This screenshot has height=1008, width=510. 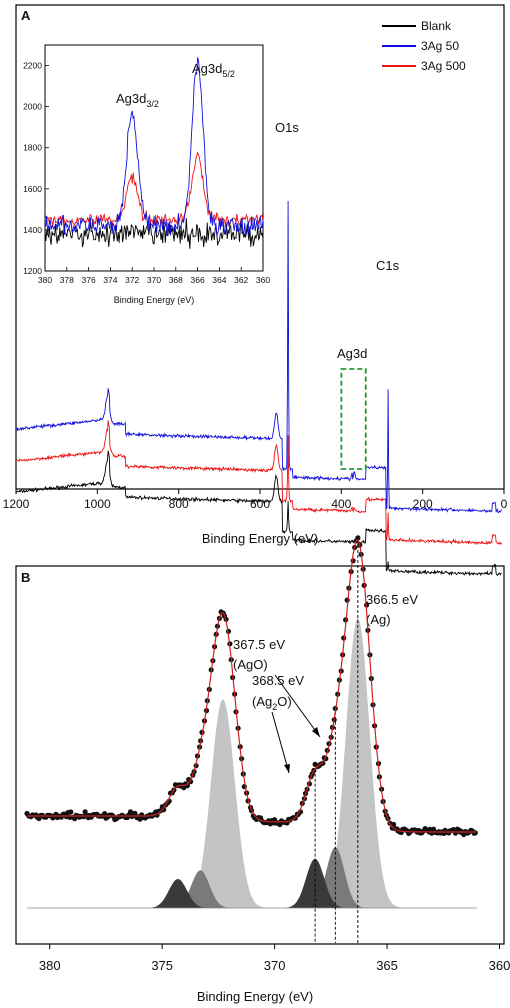 I want to click on panel-b-x-ticks: 380 375 370 365 360, so click(x=274, y=958).